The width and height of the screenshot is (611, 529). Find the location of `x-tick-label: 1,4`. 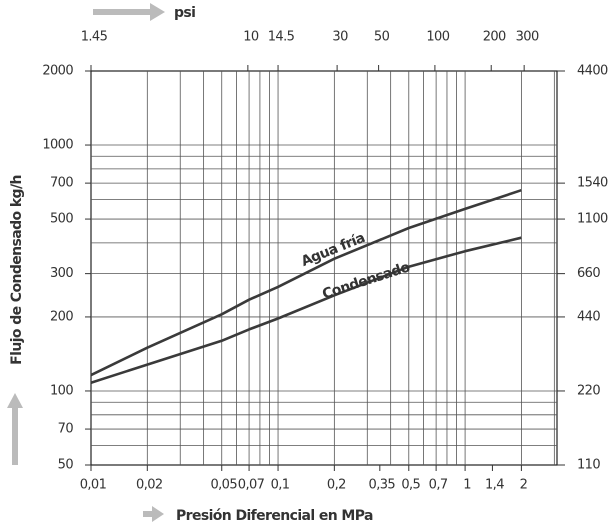

x-tick-label: 1,4 is located at coordinates (494, 485).